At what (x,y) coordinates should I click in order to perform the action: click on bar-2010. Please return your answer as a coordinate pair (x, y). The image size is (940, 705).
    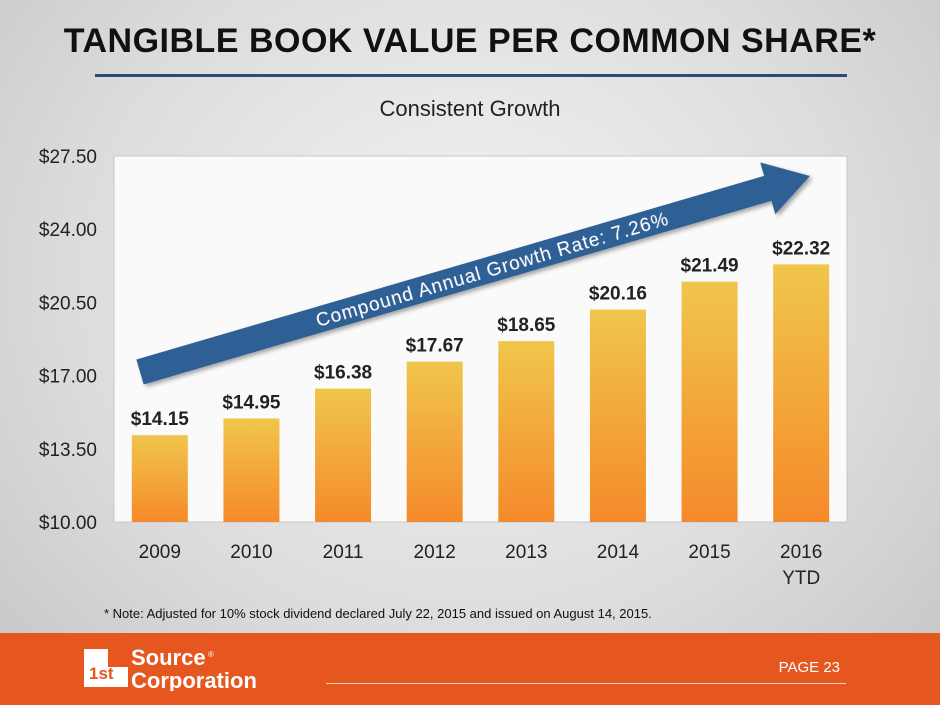
    Looking at the image, I should click on (251, 470).